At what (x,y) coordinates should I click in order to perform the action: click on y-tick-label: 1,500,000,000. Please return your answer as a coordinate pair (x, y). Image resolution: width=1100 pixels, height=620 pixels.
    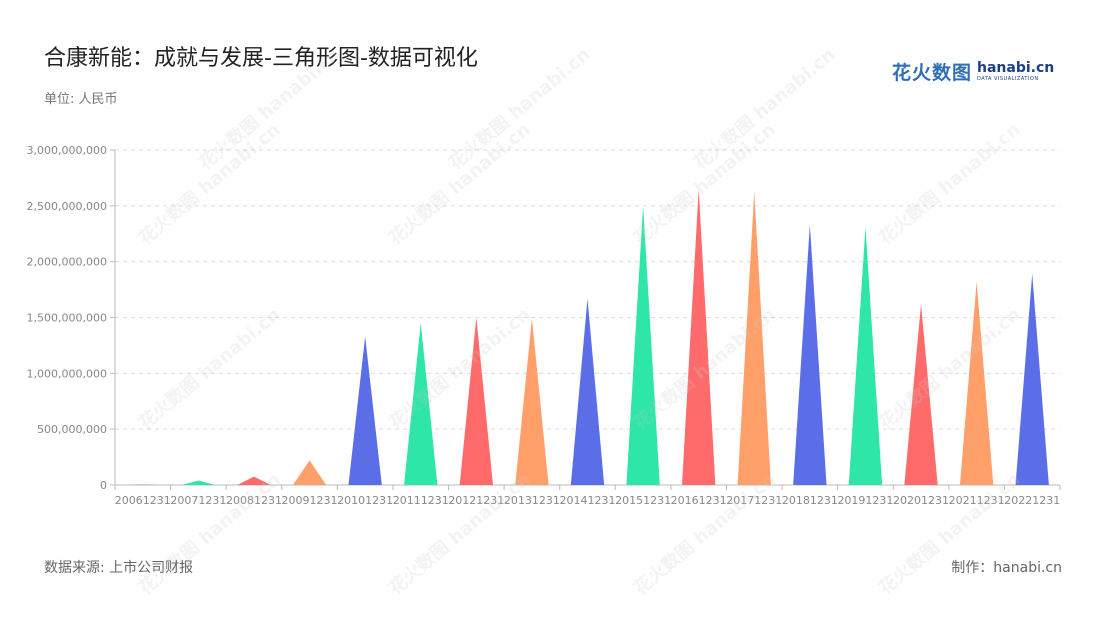
    Looking at the image, I should click on (67, 318).